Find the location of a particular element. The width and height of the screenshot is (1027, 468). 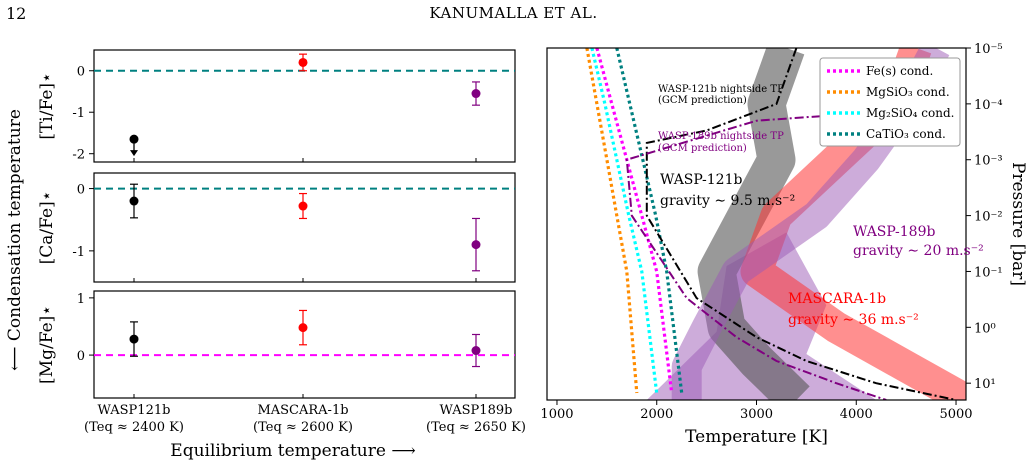

running-head: KANUMALLA ET AL. is located at coordinates (513, 13).